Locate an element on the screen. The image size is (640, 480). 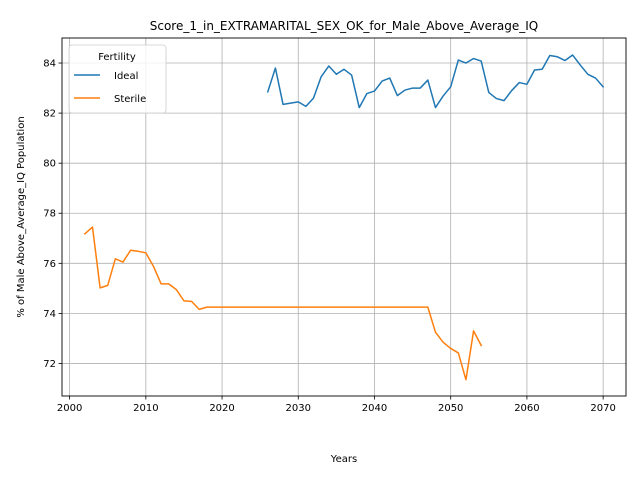
y-tick-label: 78 is located at coordinates (49, 214).